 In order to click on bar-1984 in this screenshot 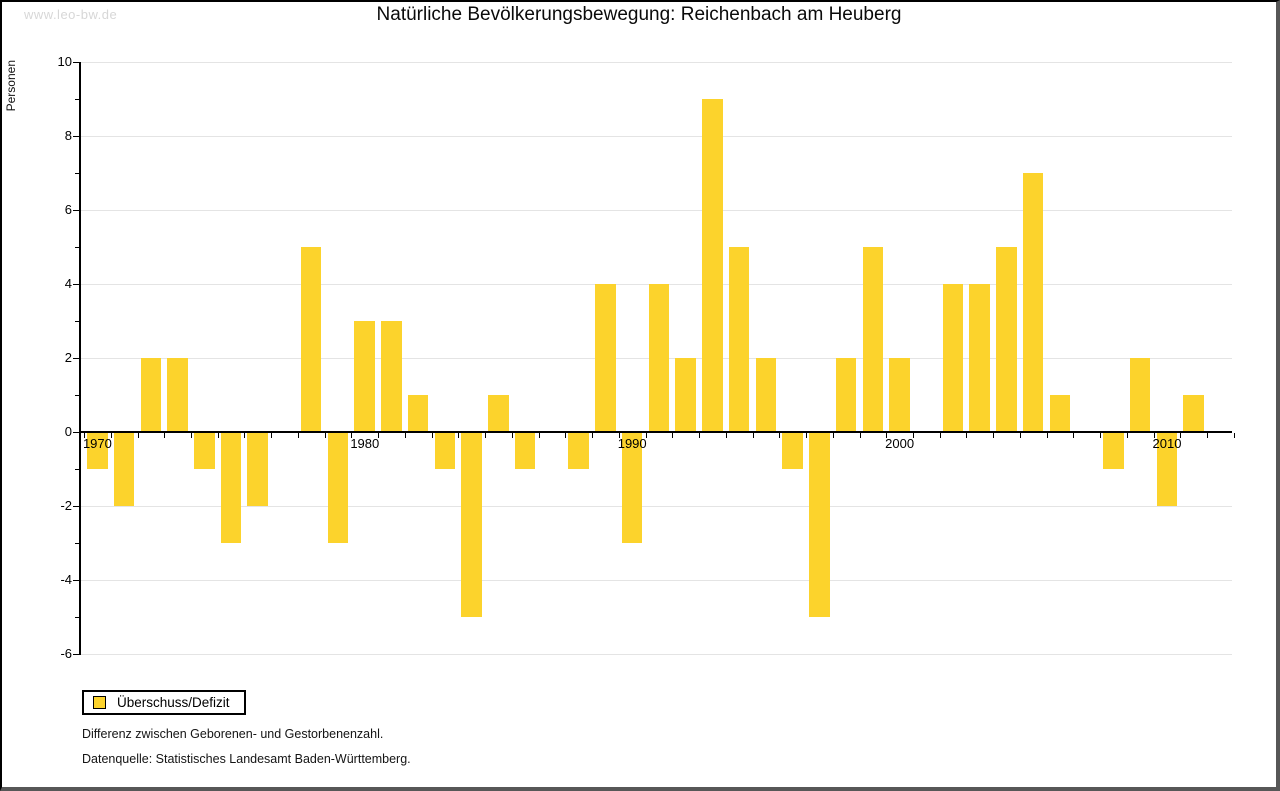, I will do `click(471, 524)`.